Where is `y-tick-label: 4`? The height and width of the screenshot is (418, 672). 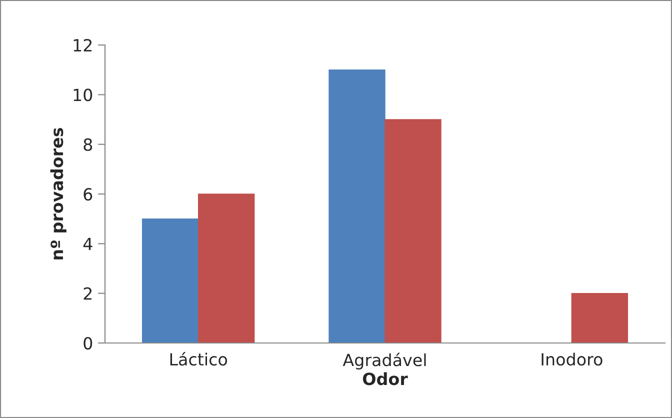
y-tick-label: 4 is located at coordinates (87, 244).